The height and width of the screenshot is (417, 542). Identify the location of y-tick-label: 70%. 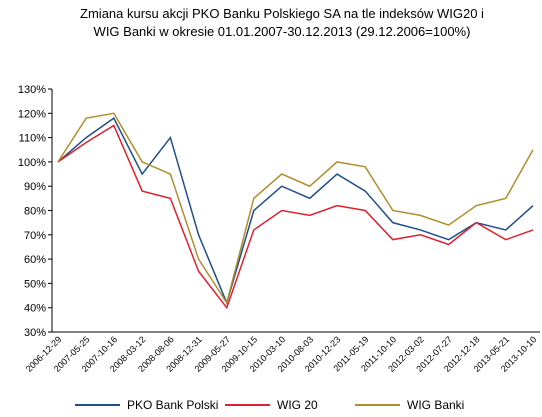
(35, 236).